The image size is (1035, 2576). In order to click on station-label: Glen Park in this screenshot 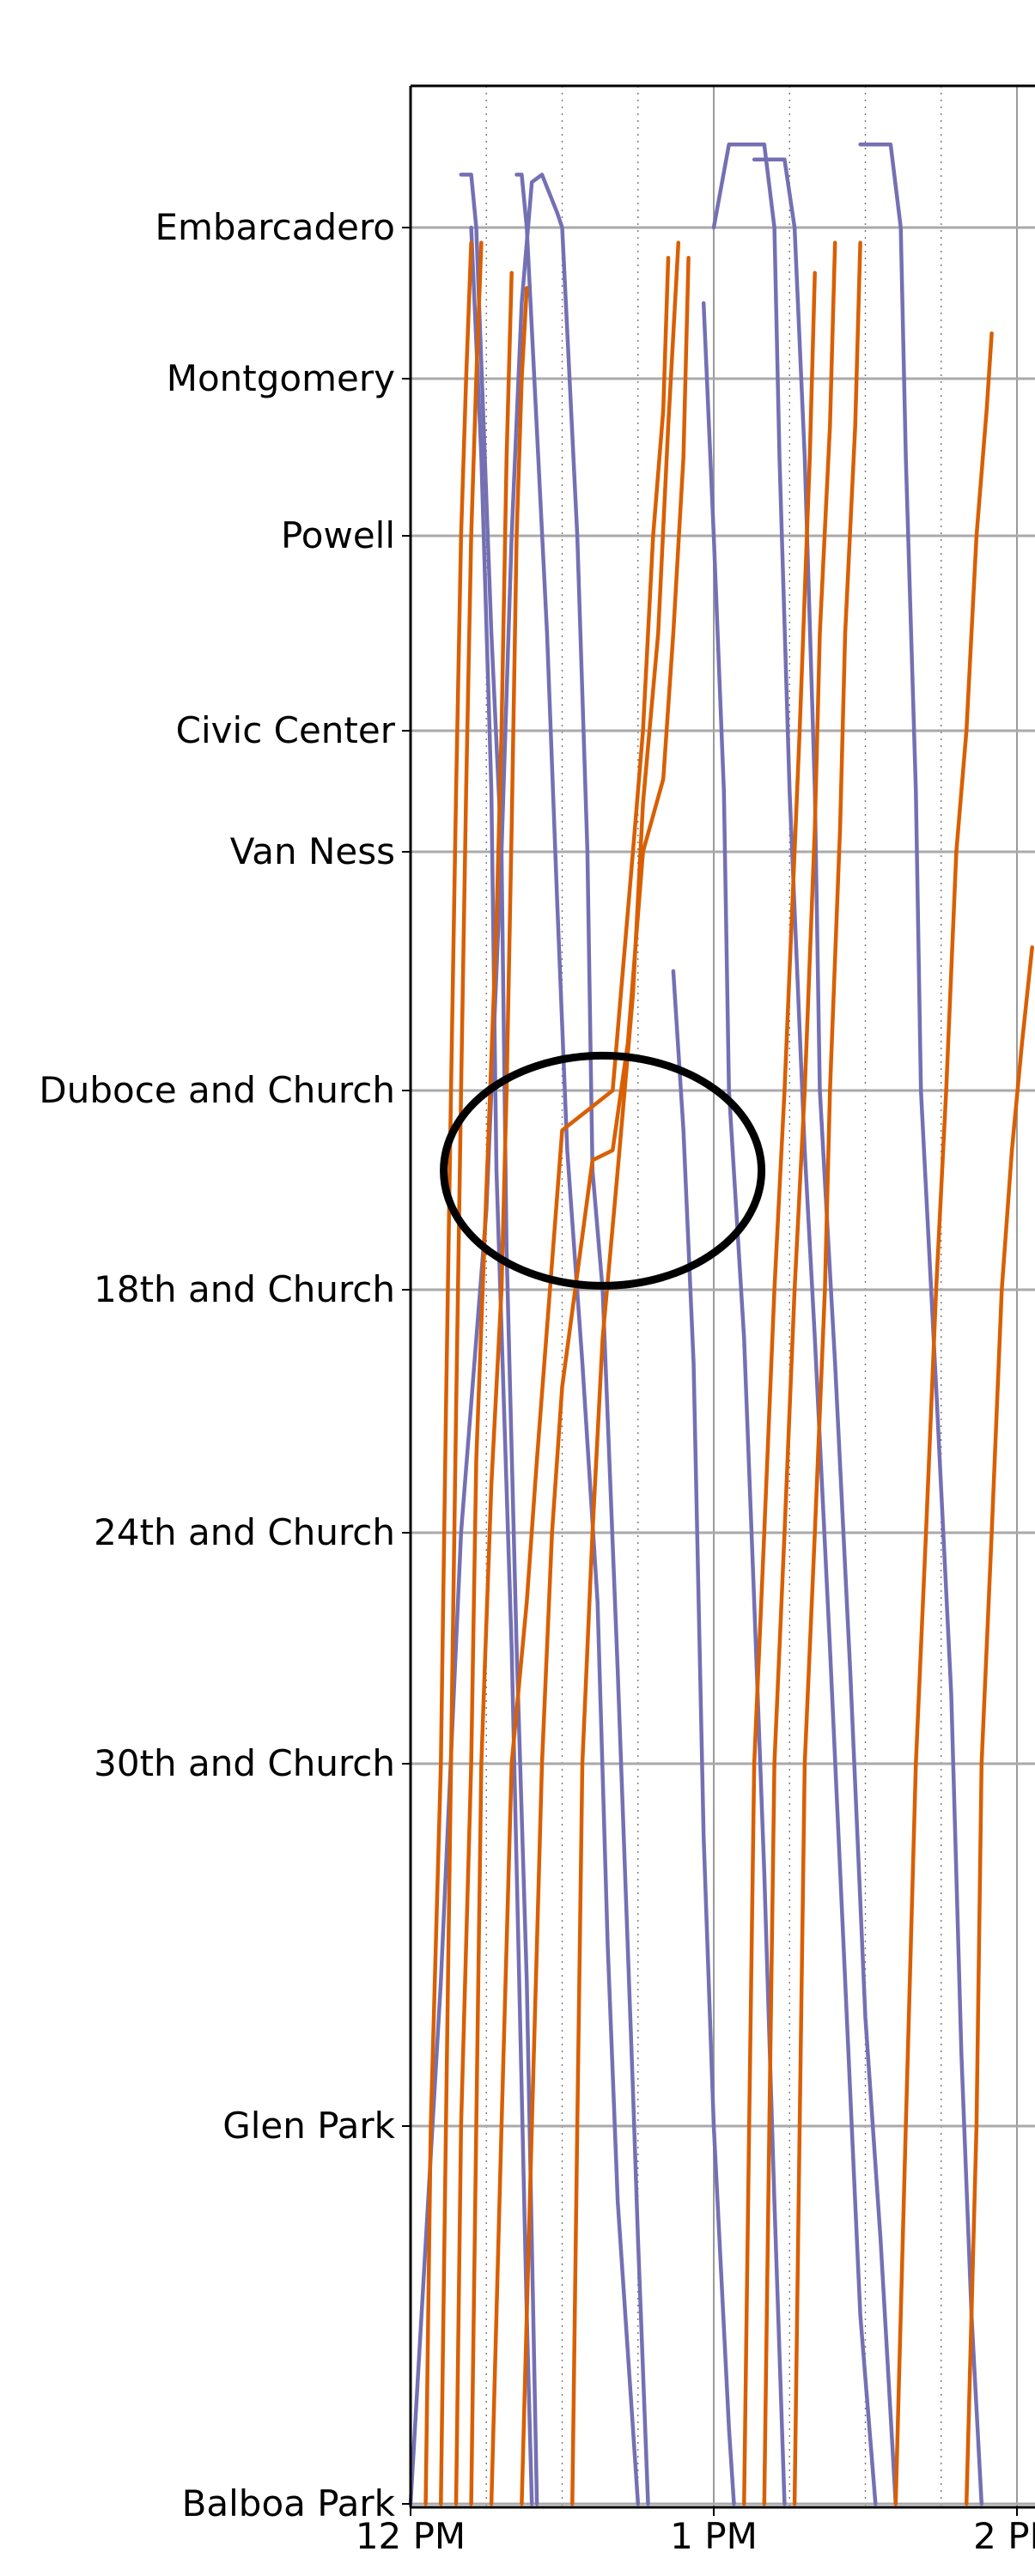, I will do `click(308, 2126)`.